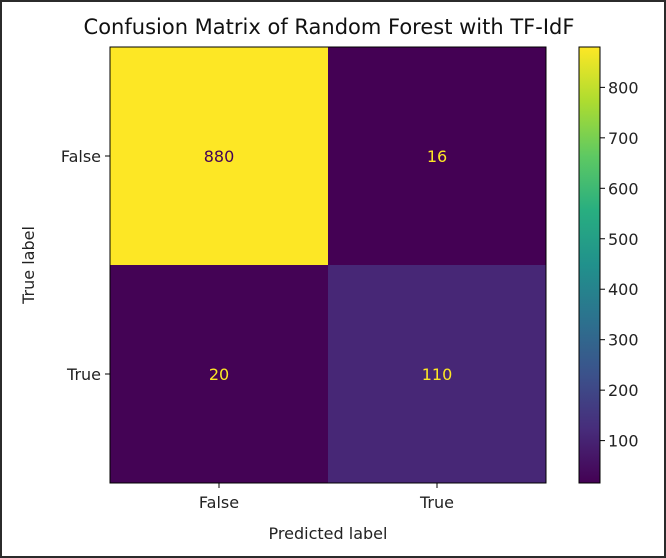 The height and width of the screenshot is (558, 666). Describe the element at coordinates (83, 374) in the screenshot. I see `y-tick-label: True` at that location.